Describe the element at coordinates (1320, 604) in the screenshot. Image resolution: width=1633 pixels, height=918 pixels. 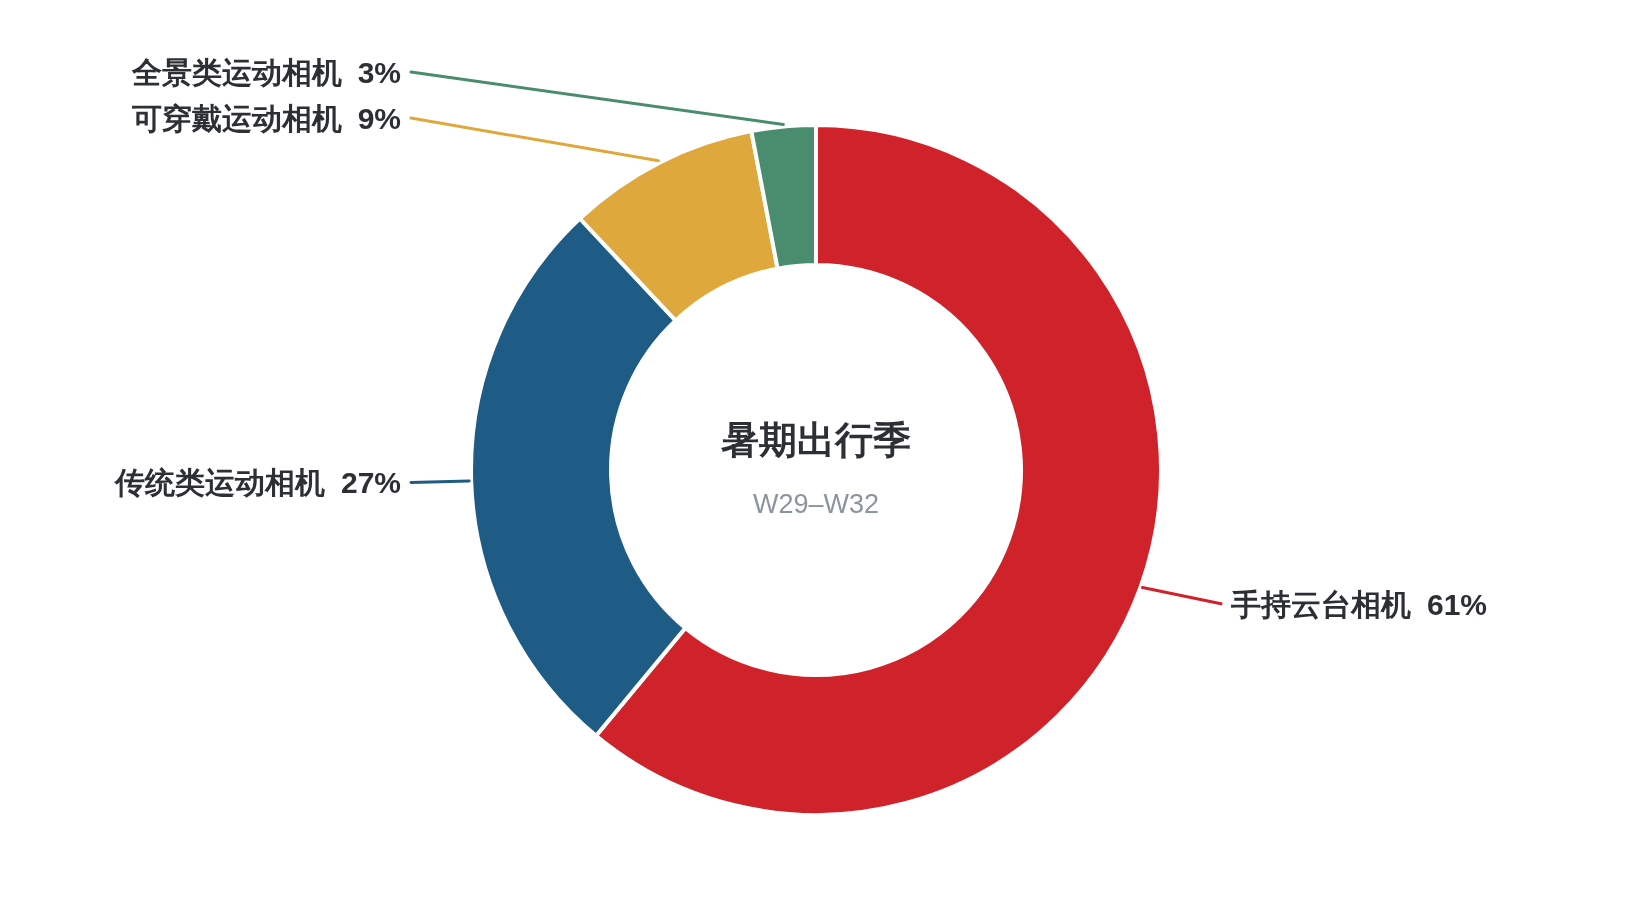
I see `slice-label: 手持云台相机` at that location.